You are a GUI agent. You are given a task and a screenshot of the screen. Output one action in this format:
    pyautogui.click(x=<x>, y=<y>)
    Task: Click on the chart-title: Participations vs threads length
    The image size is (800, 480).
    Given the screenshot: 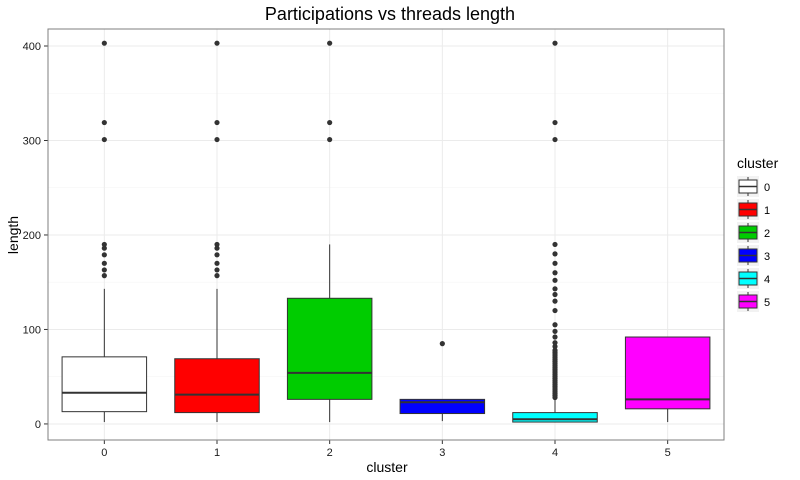 What is the action you would take?
    pyautogui.click(x=390, y=14)
    